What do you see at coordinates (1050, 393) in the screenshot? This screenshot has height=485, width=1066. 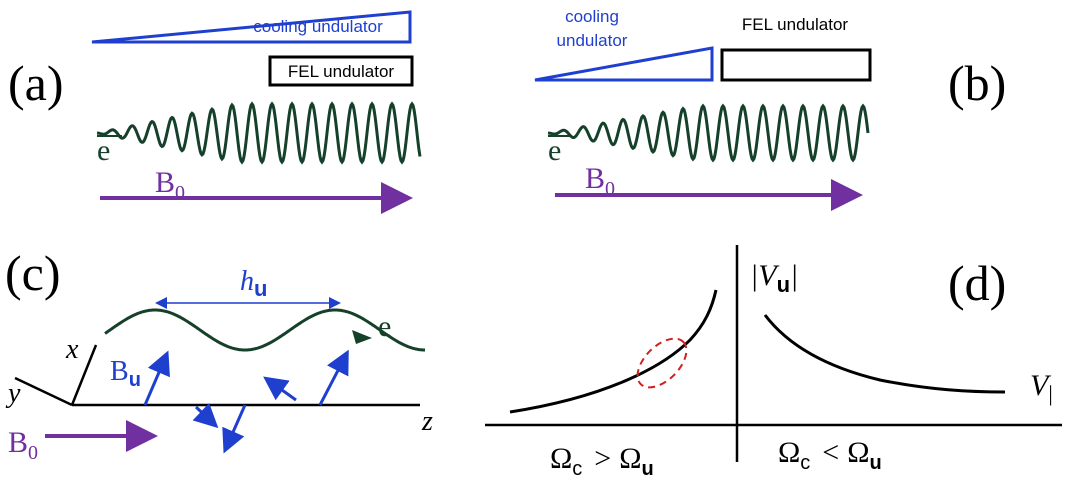 I see `label-sub: |` at bounding box center [1050, 393].